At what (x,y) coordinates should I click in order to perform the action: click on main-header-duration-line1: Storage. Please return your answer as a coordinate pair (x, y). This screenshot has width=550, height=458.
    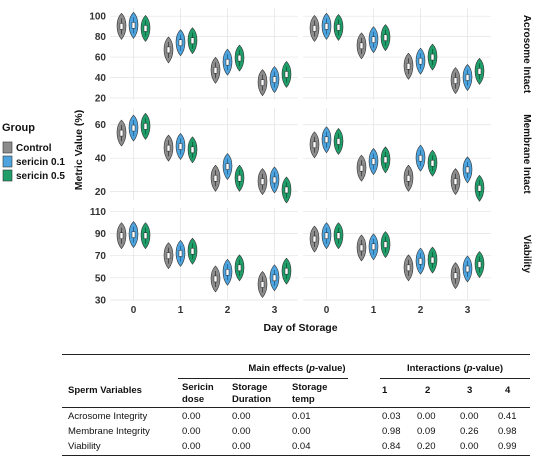
    Looking at the image, I should click on (250, 387).